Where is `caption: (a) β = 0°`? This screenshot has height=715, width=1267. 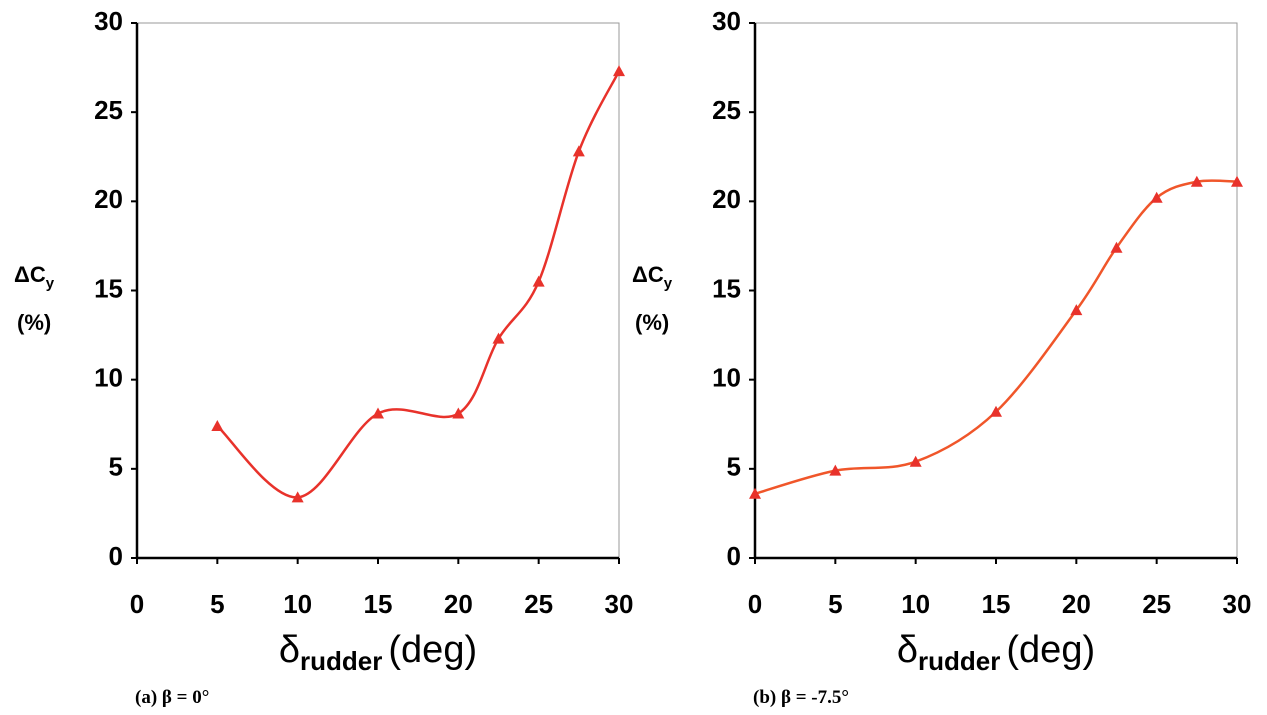 caption: (a) β = 0° is located at coordinates (172, 697).